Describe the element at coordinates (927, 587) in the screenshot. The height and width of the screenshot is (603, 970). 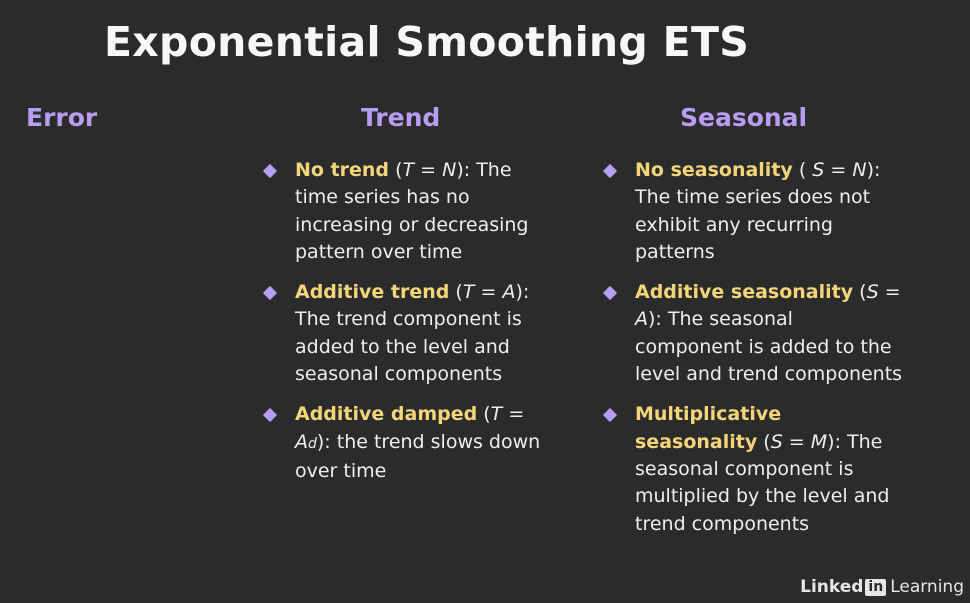
I see `logo-learning-text: Learning` at that location.